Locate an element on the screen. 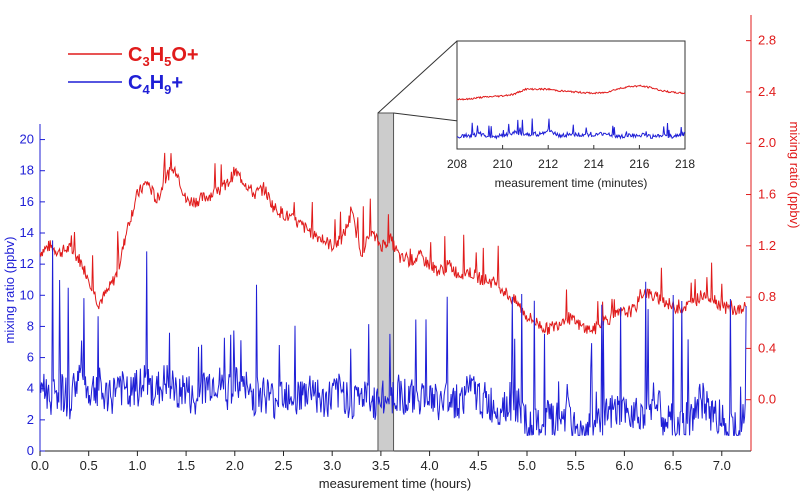 The height and width of the screenshot is (493, 800). inset-x-axis-label: measurement time (minutes) is located at coordinates (571, 183).